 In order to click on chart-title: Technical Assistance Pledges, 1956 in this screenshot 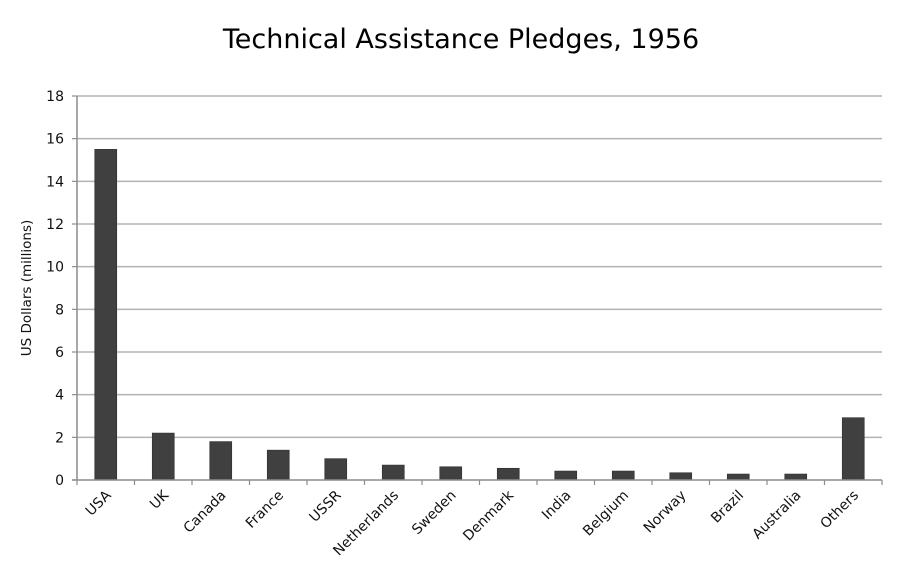, I will do `click(460, 39)`.